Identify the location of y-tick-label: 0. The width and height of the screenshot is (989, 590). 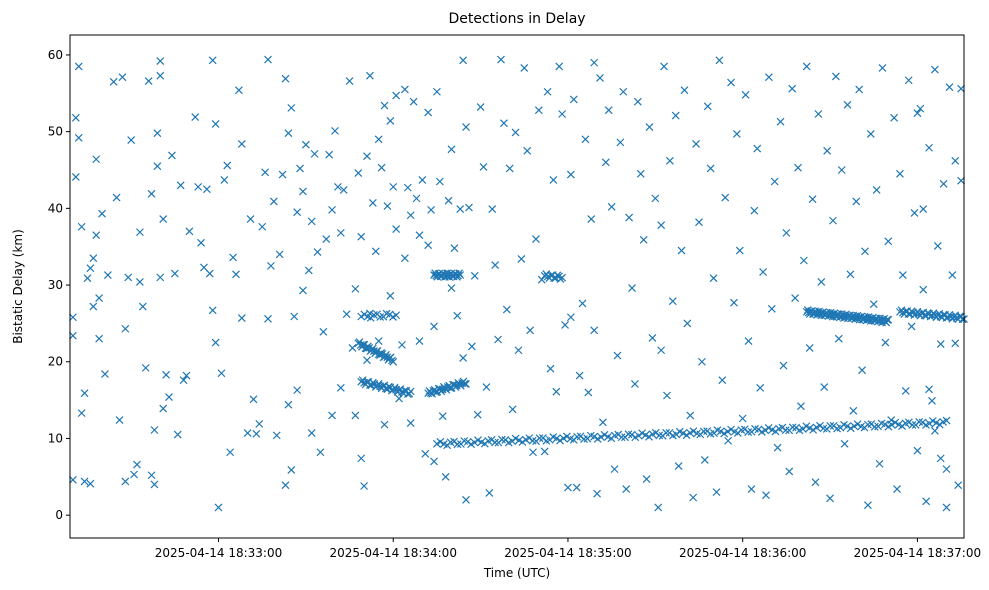
(59, 515).